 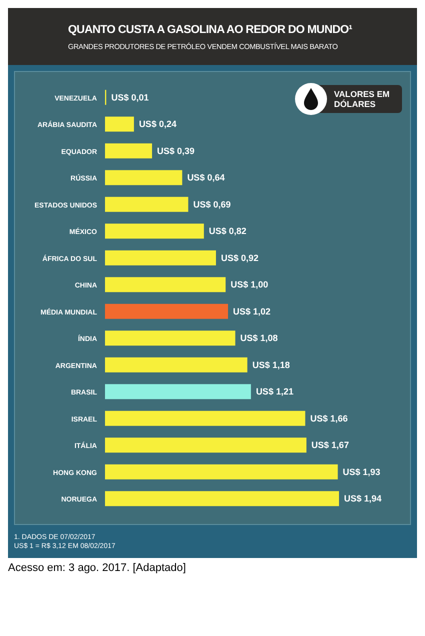 I want to click on data-label: US$ 0,24, so click(x=157, y=124).